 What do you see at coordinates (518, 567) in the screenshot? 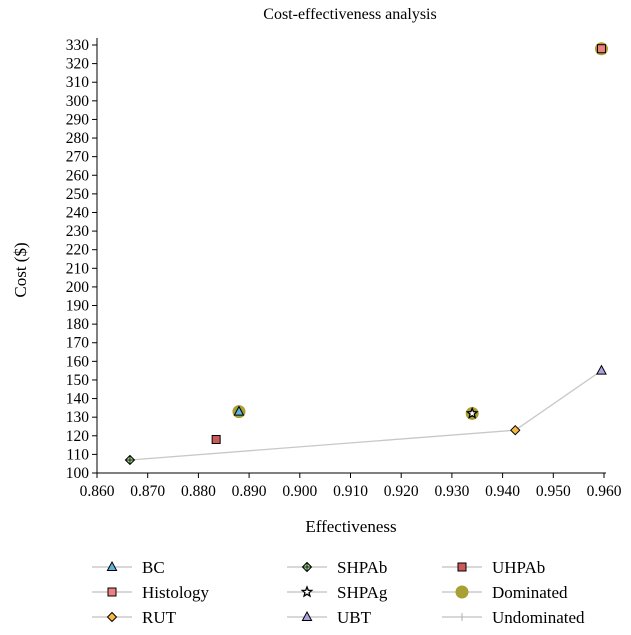
I see `legend-label: UHPAb` at bounding box center [518, 567].